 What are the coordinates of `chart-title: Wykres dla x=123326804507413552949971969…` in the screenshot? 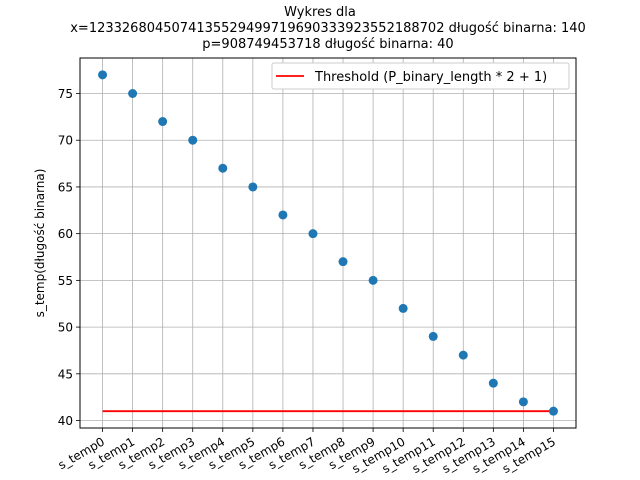 It's located at (328, 28).